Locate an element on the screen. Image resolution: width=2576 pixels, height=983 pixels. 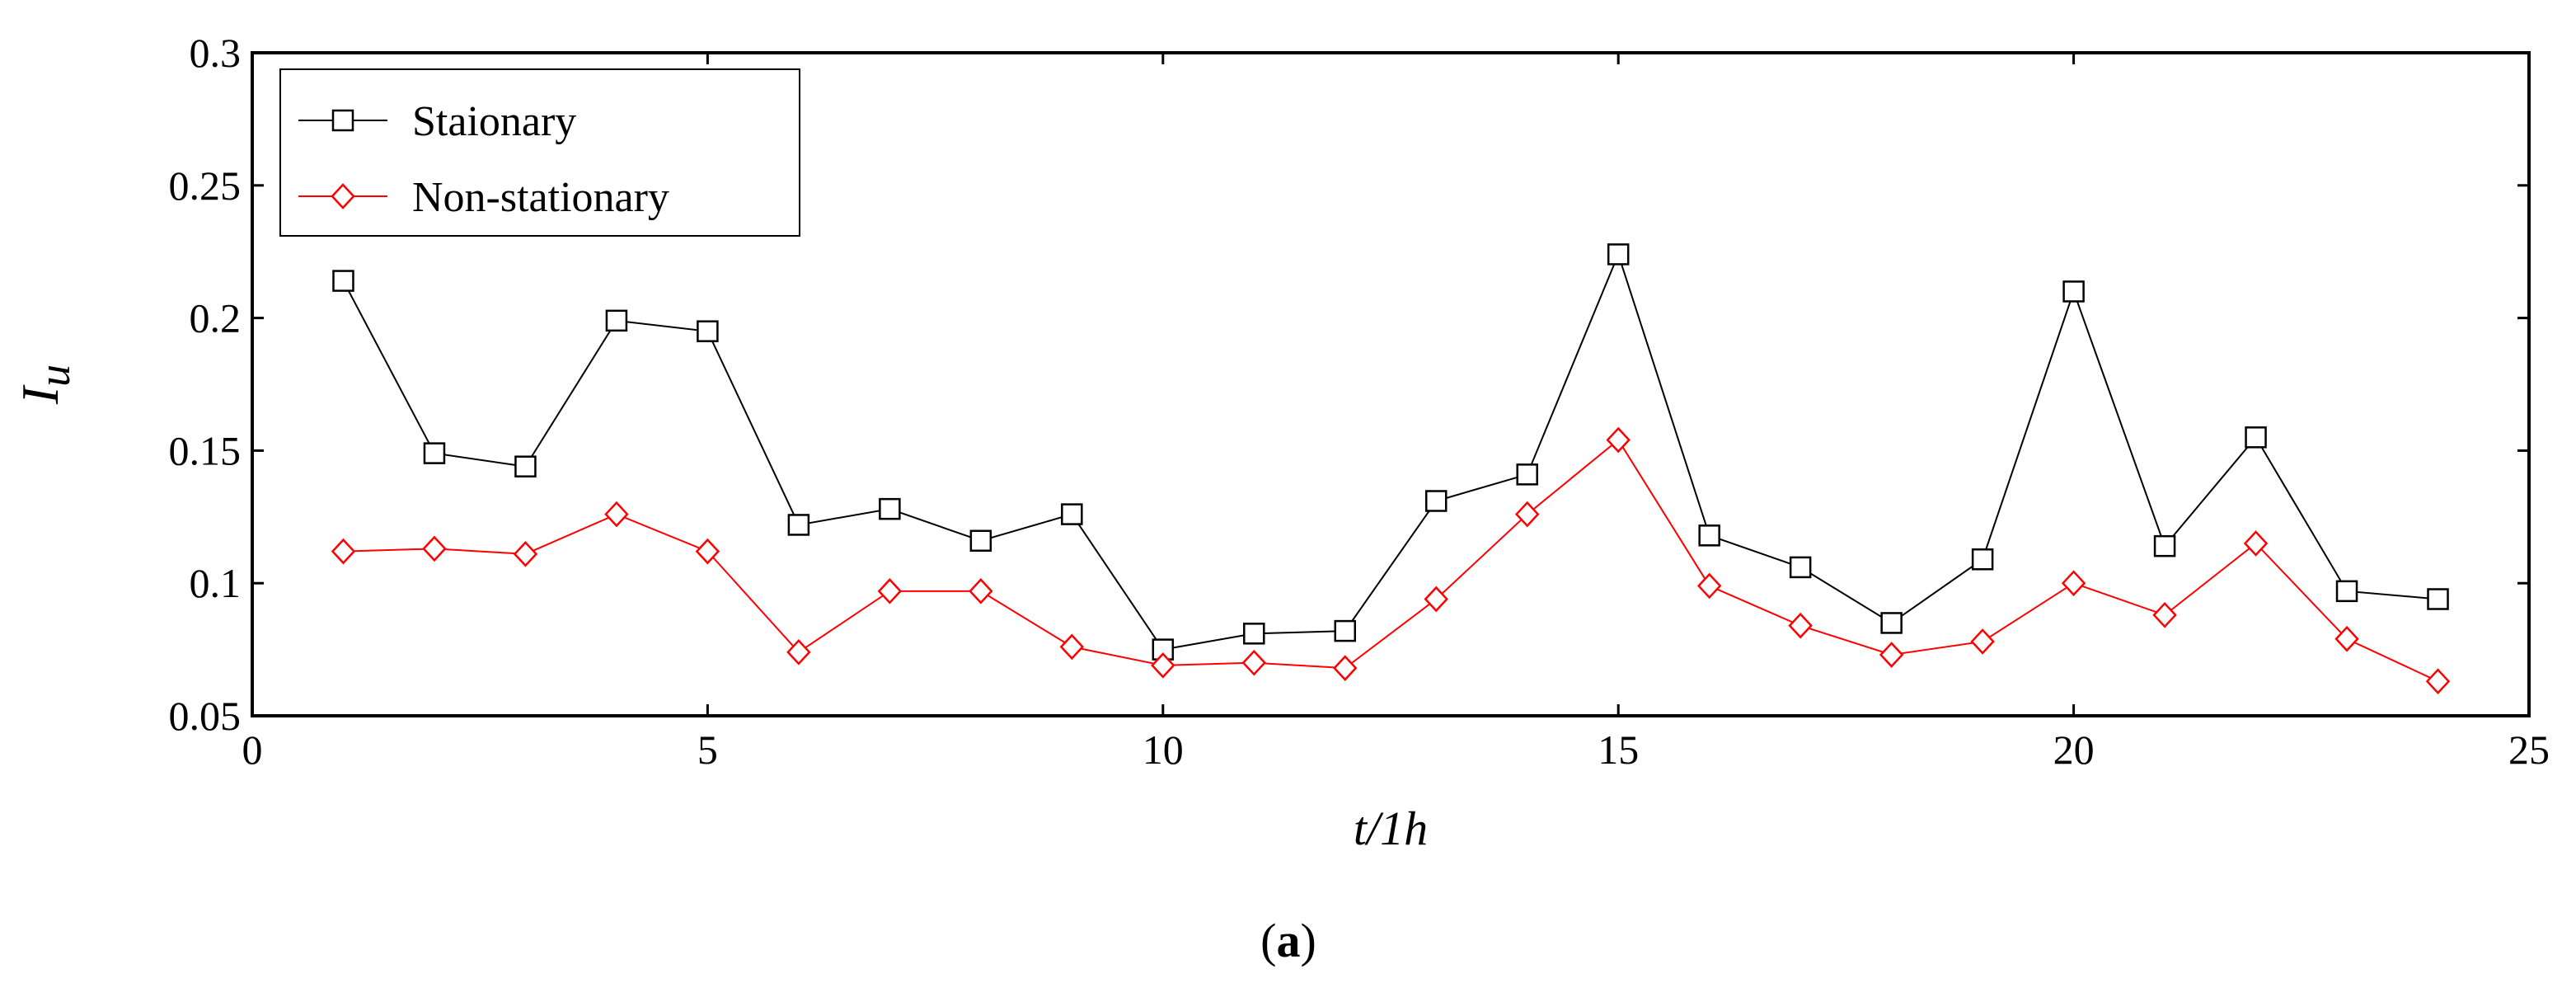
x-tick-label: 10 is located at coordinates (1163, 750).